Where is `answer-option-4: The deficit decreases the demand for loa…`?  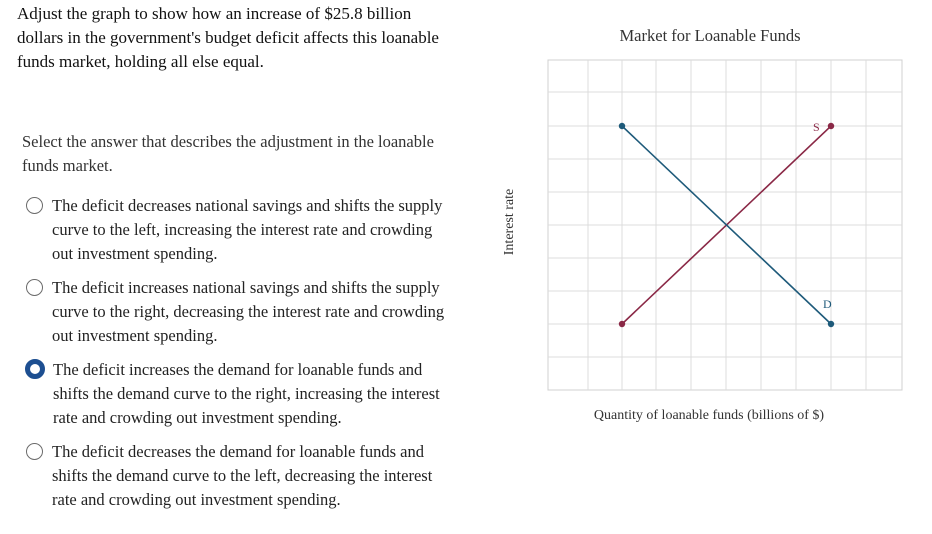 answer-option-4: The deficit decreases the demand for loa… is located at coordinates (236, 476).